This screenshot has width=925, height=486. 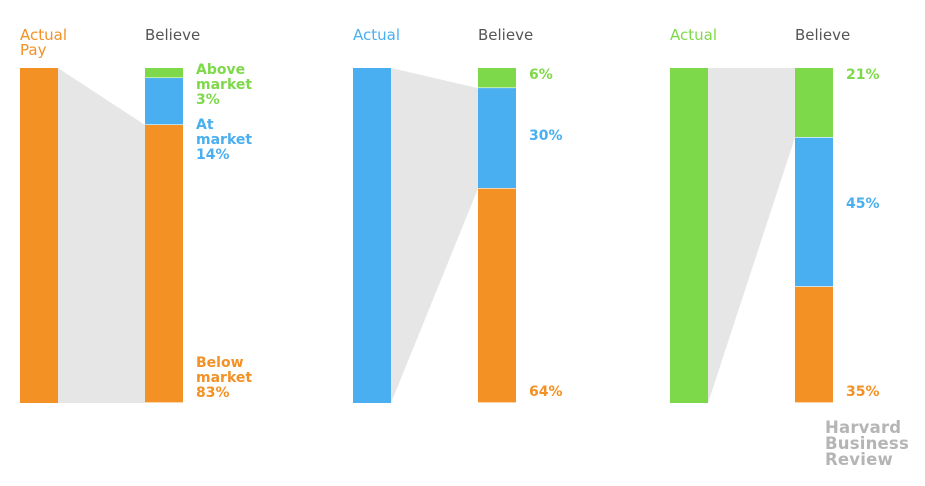 I want to click on logo-line-business: Business, so click(x=867, y=443).